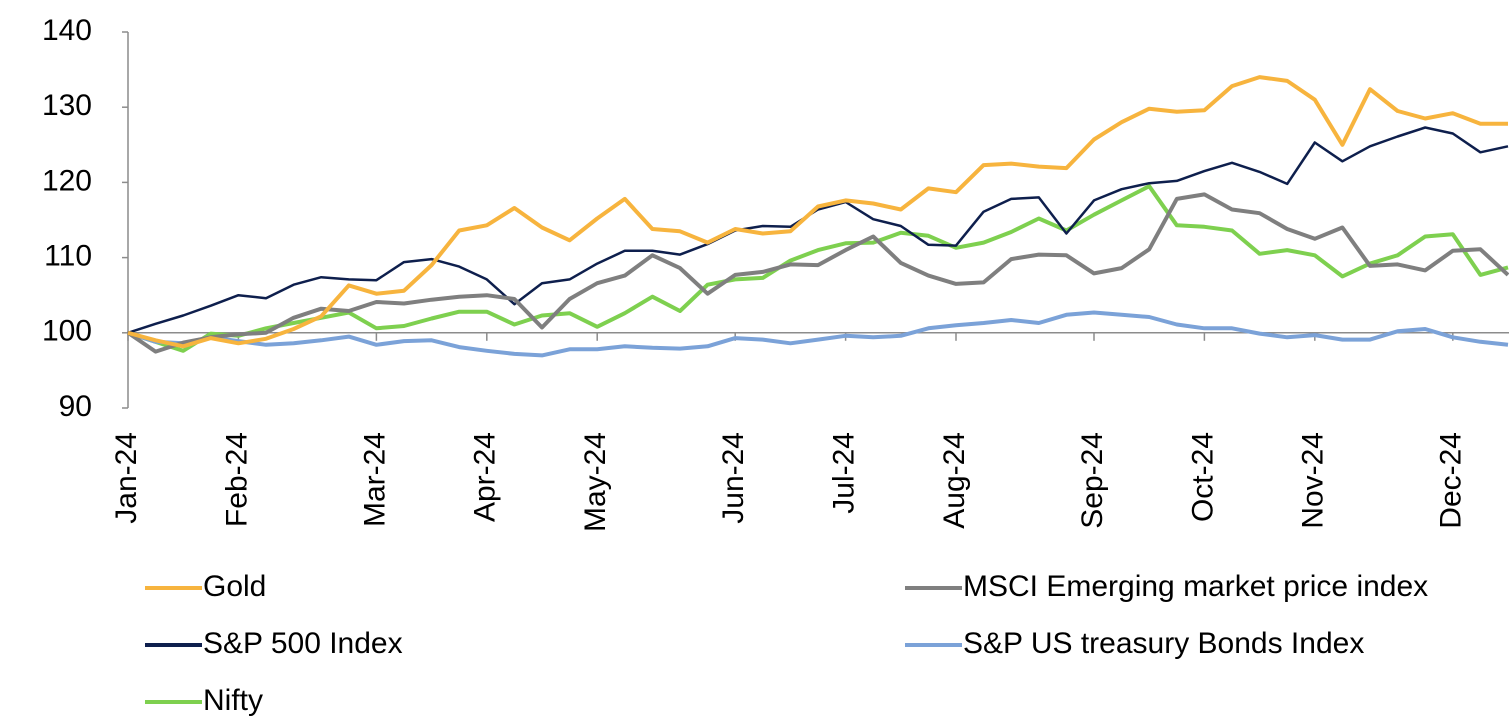  I want to click on x-tick-label: Jun-24, so click(733, 478).